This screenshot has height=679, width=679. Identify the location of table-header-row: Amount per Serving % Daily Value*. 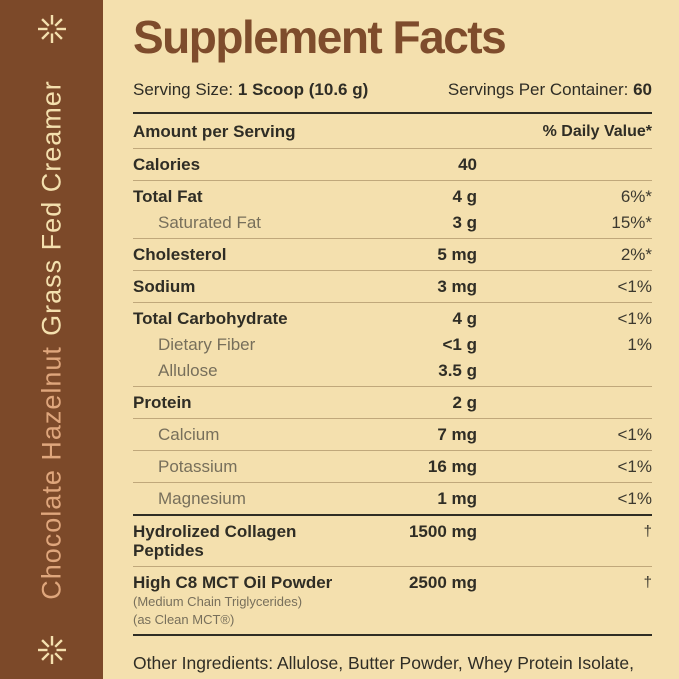
(392, 131).